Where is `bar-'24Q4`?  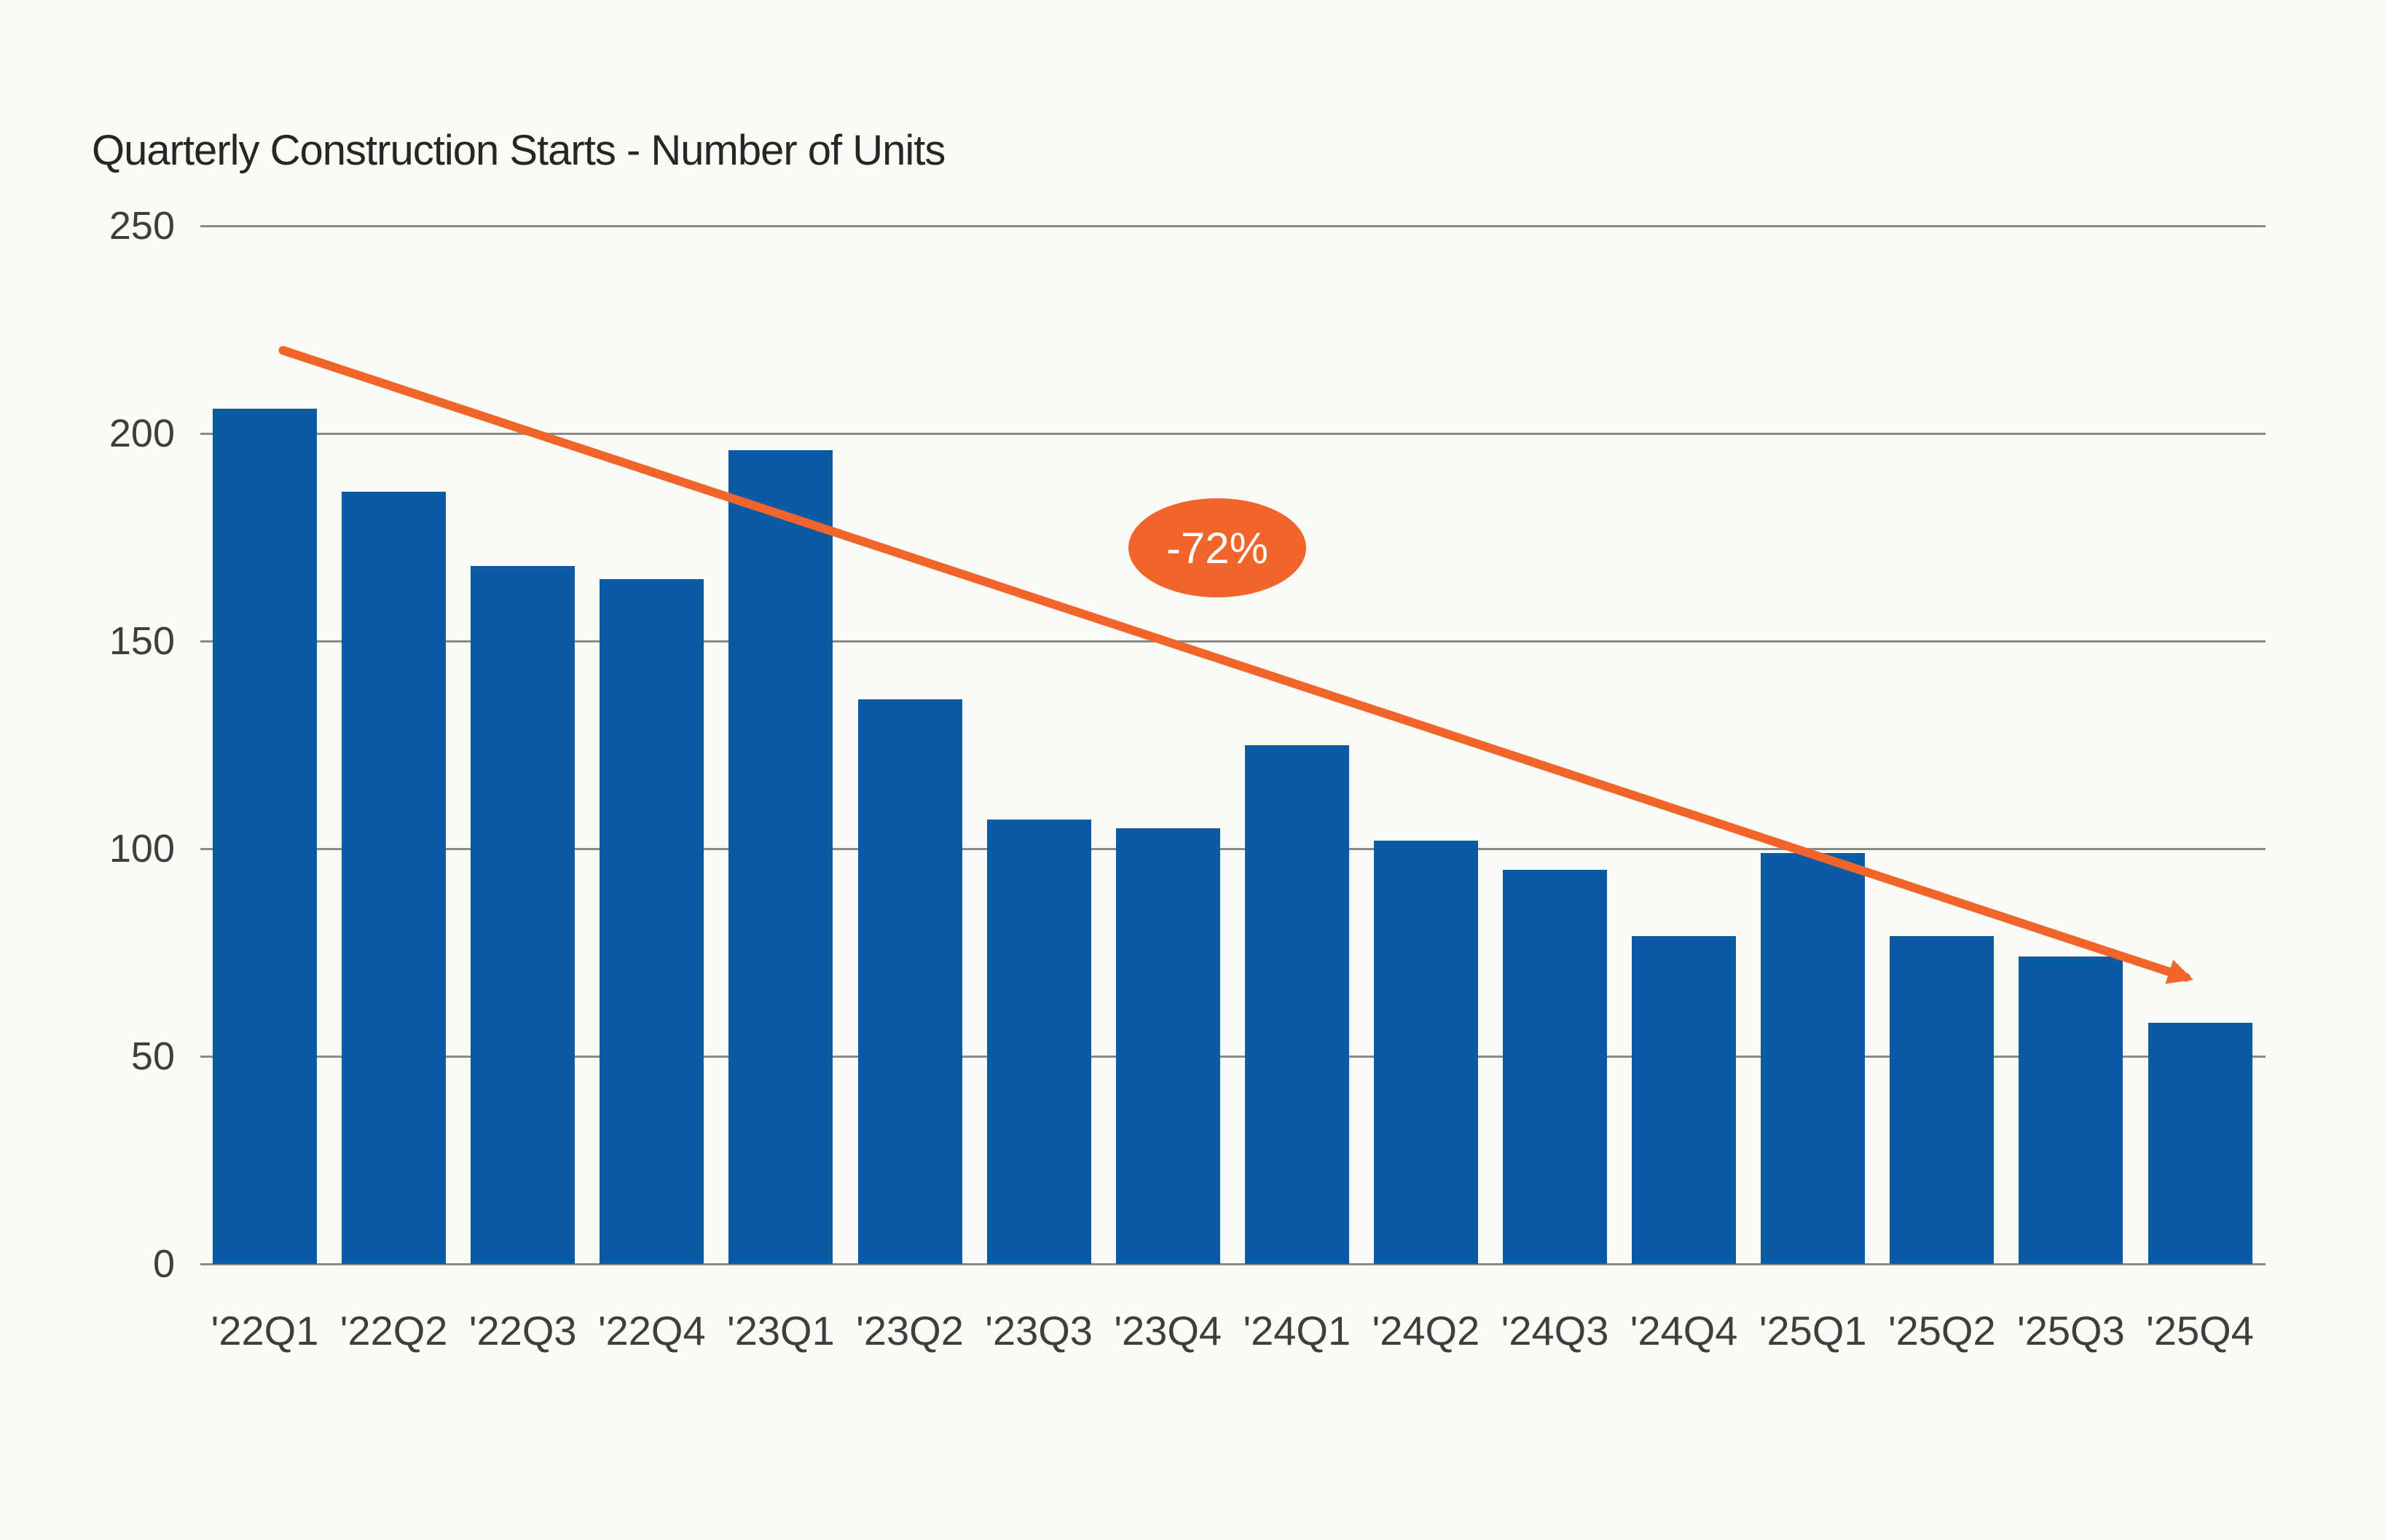
bar-'24Q4 is located at coordinates (1684, 1099).